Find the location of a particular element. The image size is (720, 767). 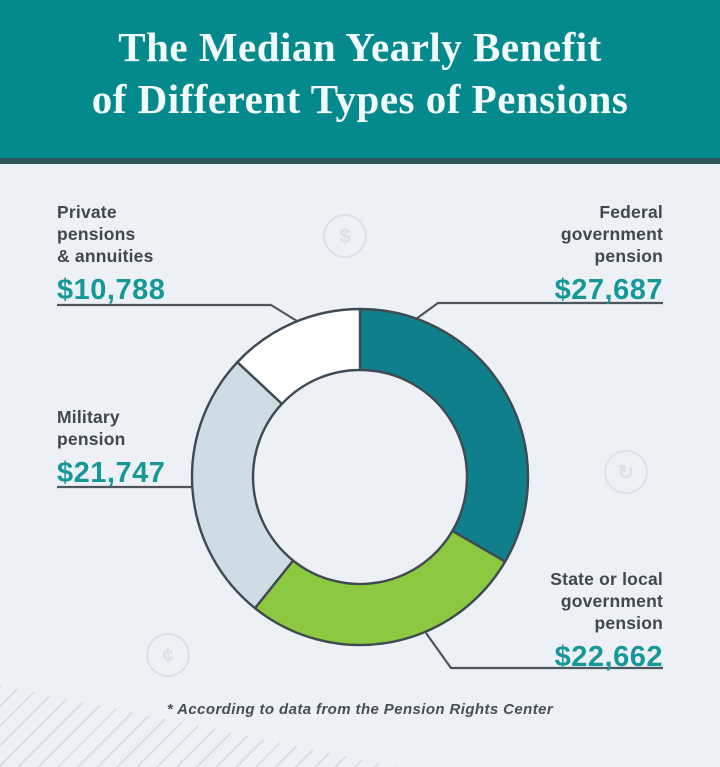

callout-state-local-value: $22,662 is located at coordinates (608, 657).